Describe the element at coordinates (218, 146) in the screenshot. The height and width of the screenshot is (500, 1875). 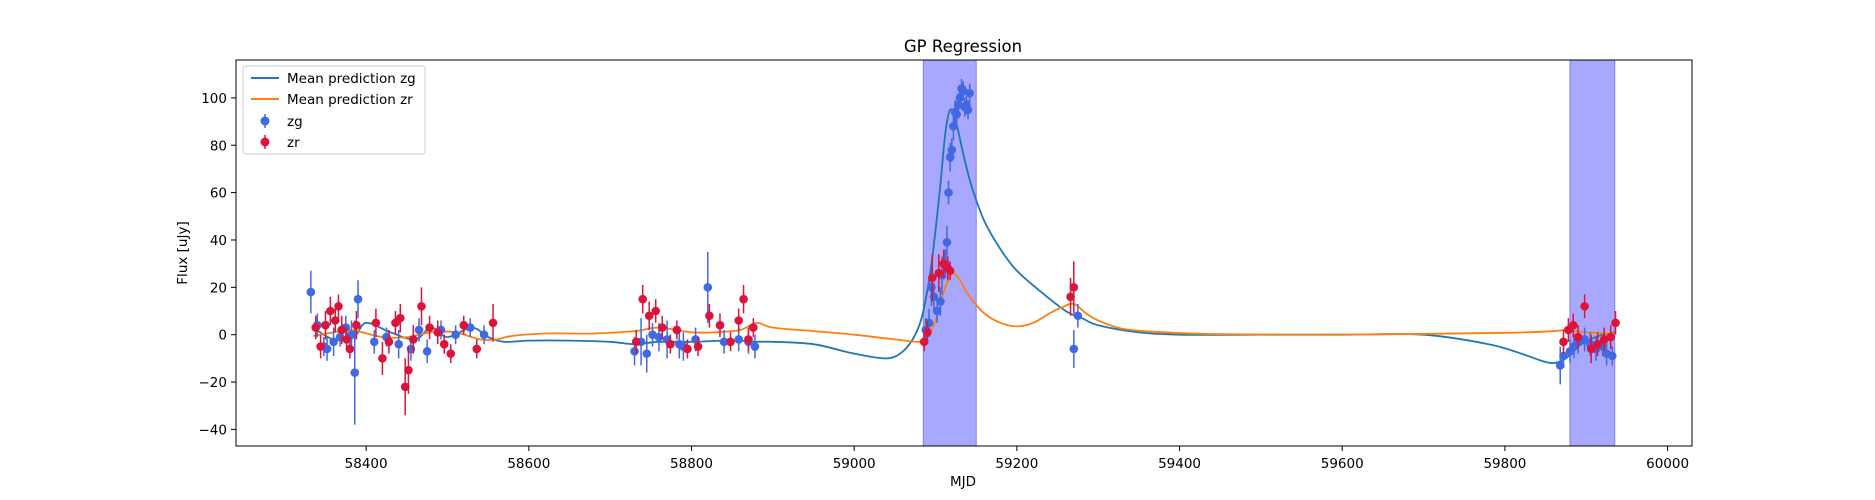
I see `y-tick-label: 80` at that location.